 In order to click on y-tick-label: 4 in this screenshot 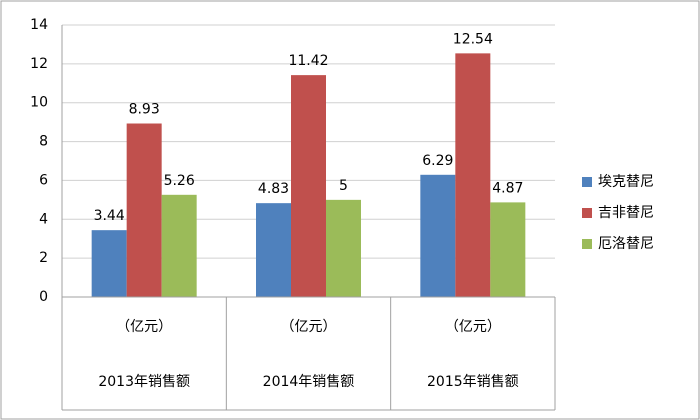, I will do `click(43, 219)`.